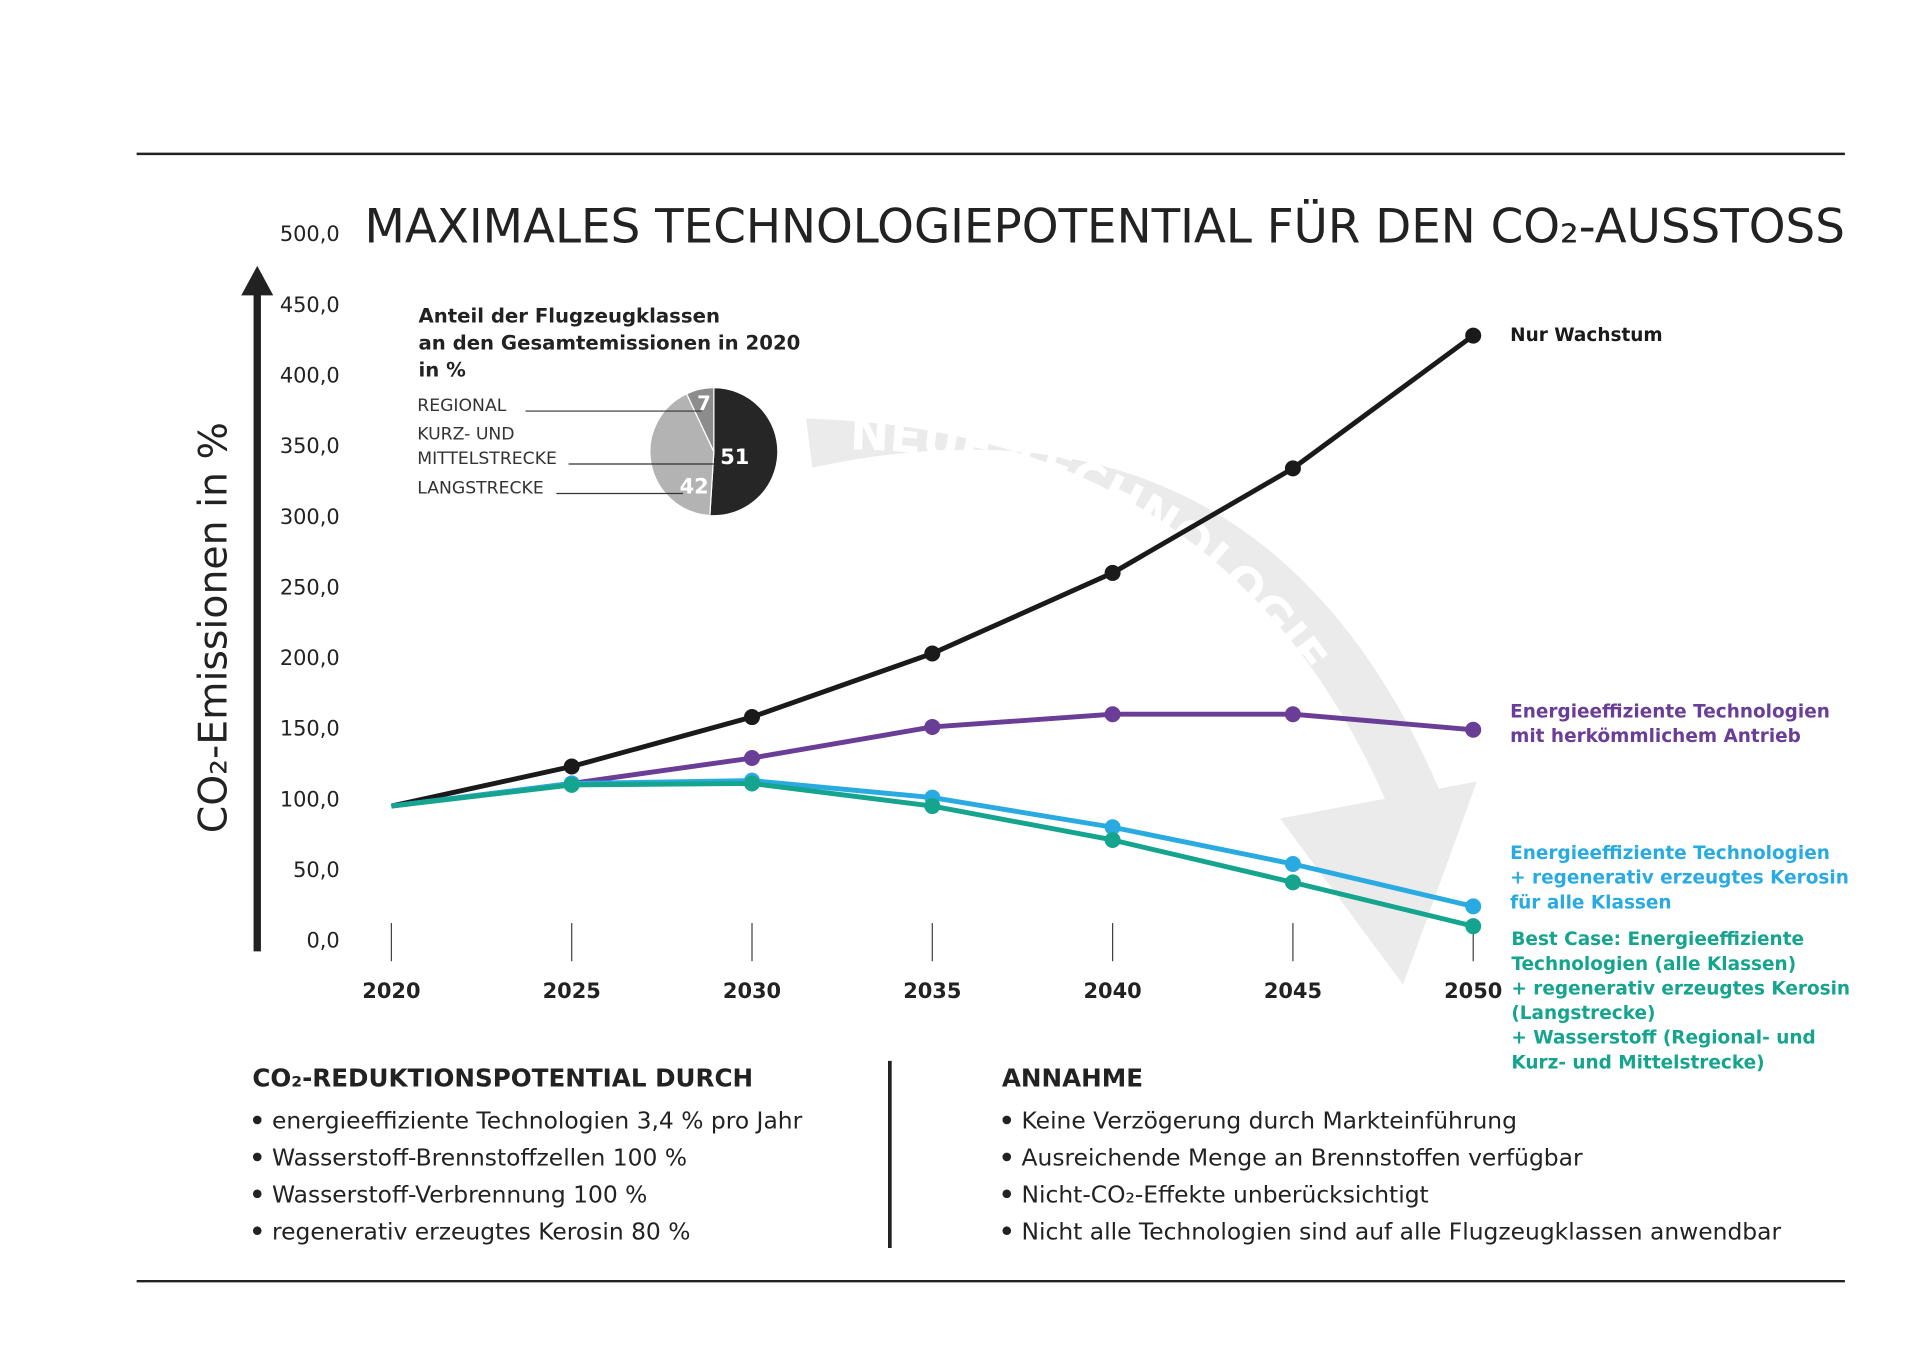 This screenshot has width=1920, height=1358. I want to click on x-tick-label: 2050, so click(1473, 991).